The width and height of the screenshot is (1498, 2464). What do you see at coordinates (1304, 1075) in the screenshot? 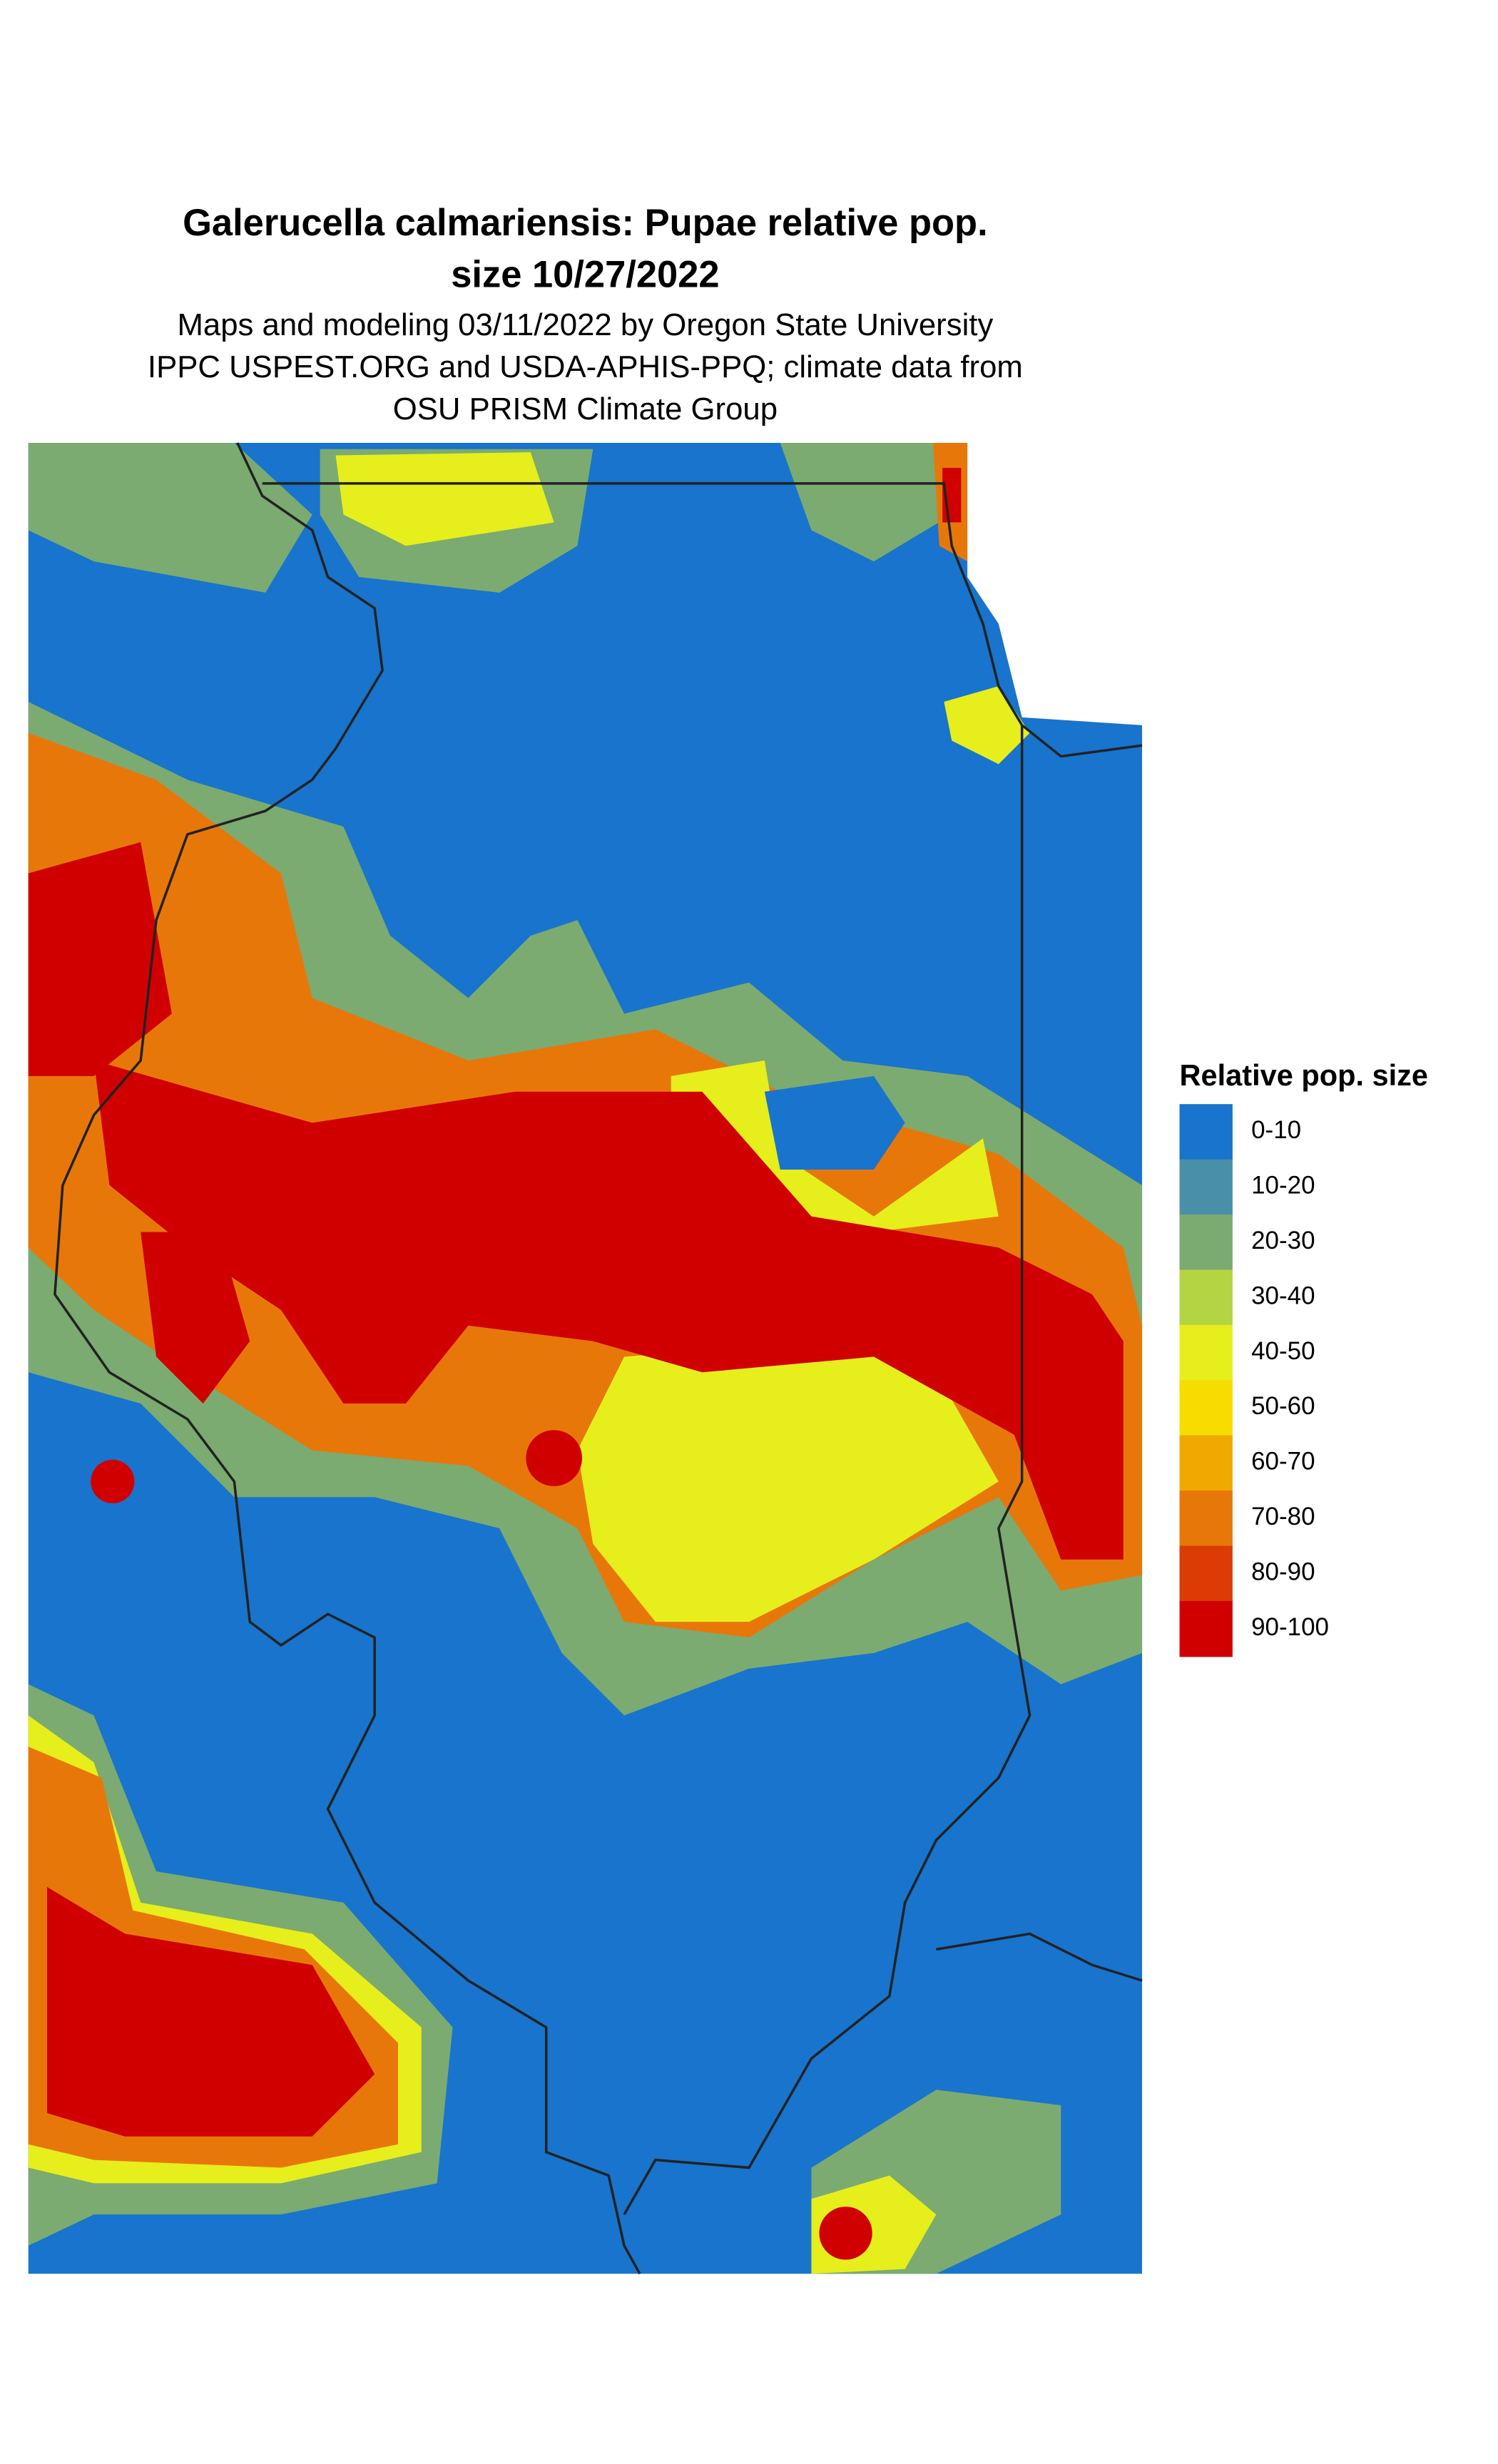
I see `legend-title: Relative pop. size` at bounding box center [1304, 1075].